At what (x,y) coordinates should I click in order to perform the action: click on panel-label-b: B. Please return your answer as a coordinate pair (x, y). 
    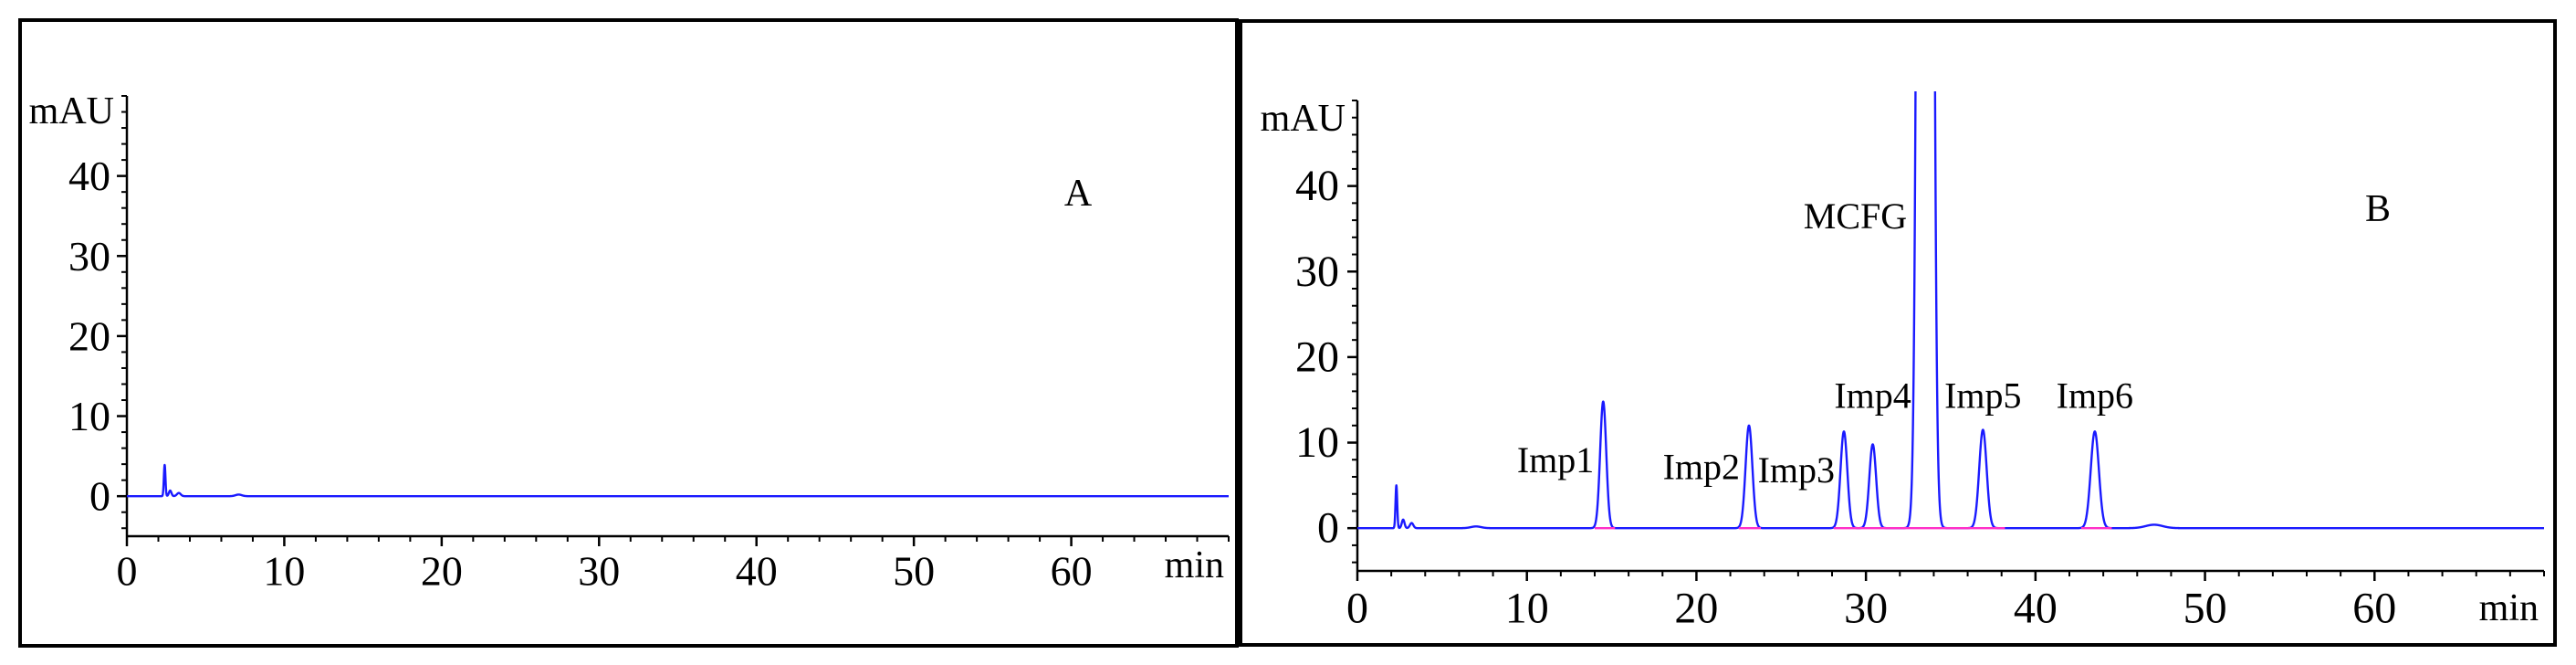
    Looking at the image, I should click on (2378, 209).